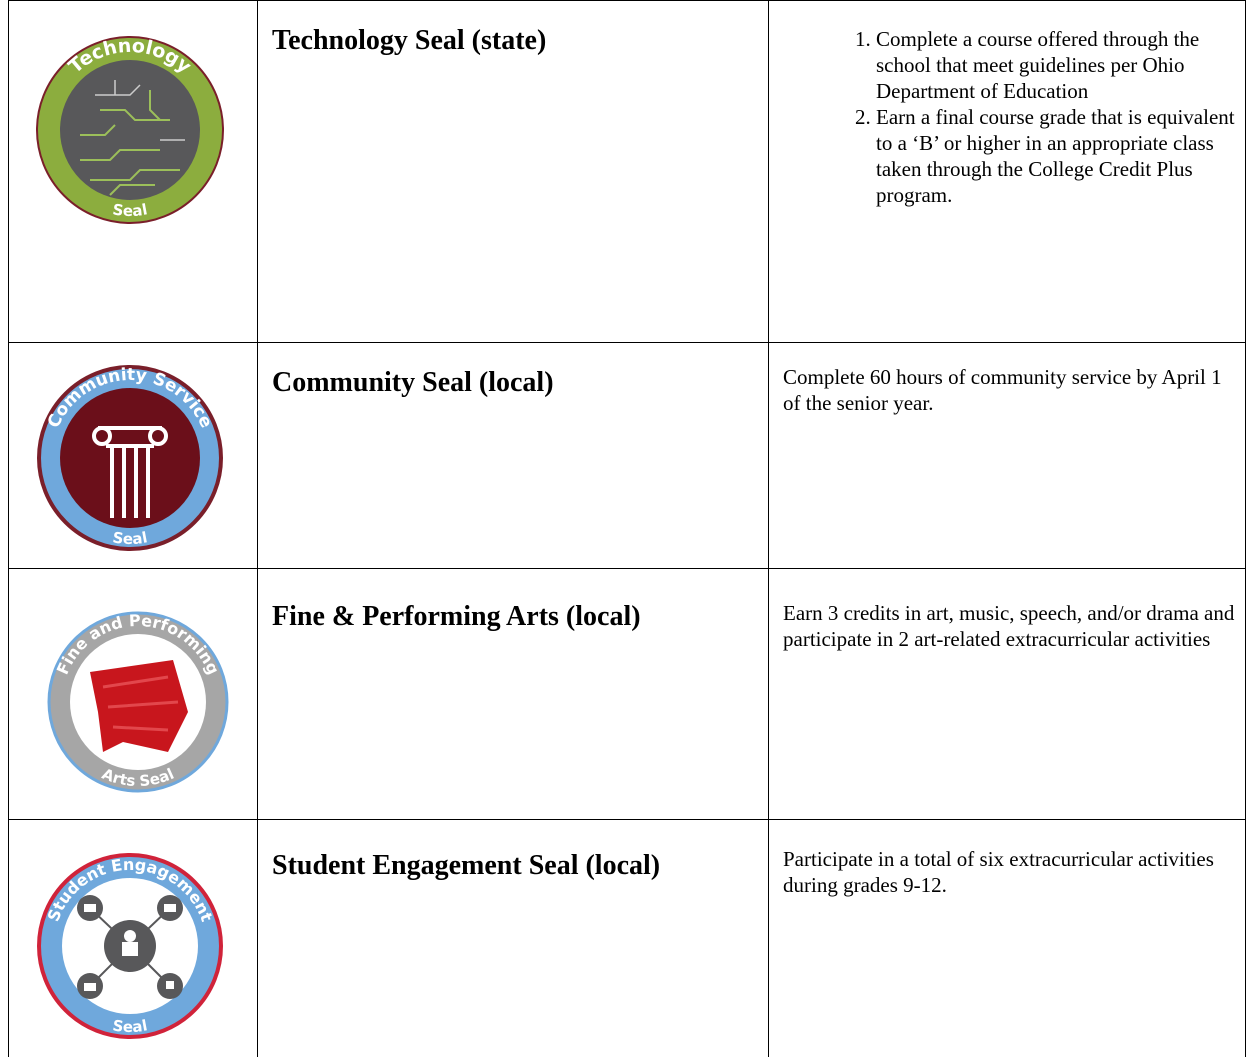  Describe the element at coordinates (138, 702) in the screenshot. I see `arts-badge: Fine and Performing Arts Seal` at that location.